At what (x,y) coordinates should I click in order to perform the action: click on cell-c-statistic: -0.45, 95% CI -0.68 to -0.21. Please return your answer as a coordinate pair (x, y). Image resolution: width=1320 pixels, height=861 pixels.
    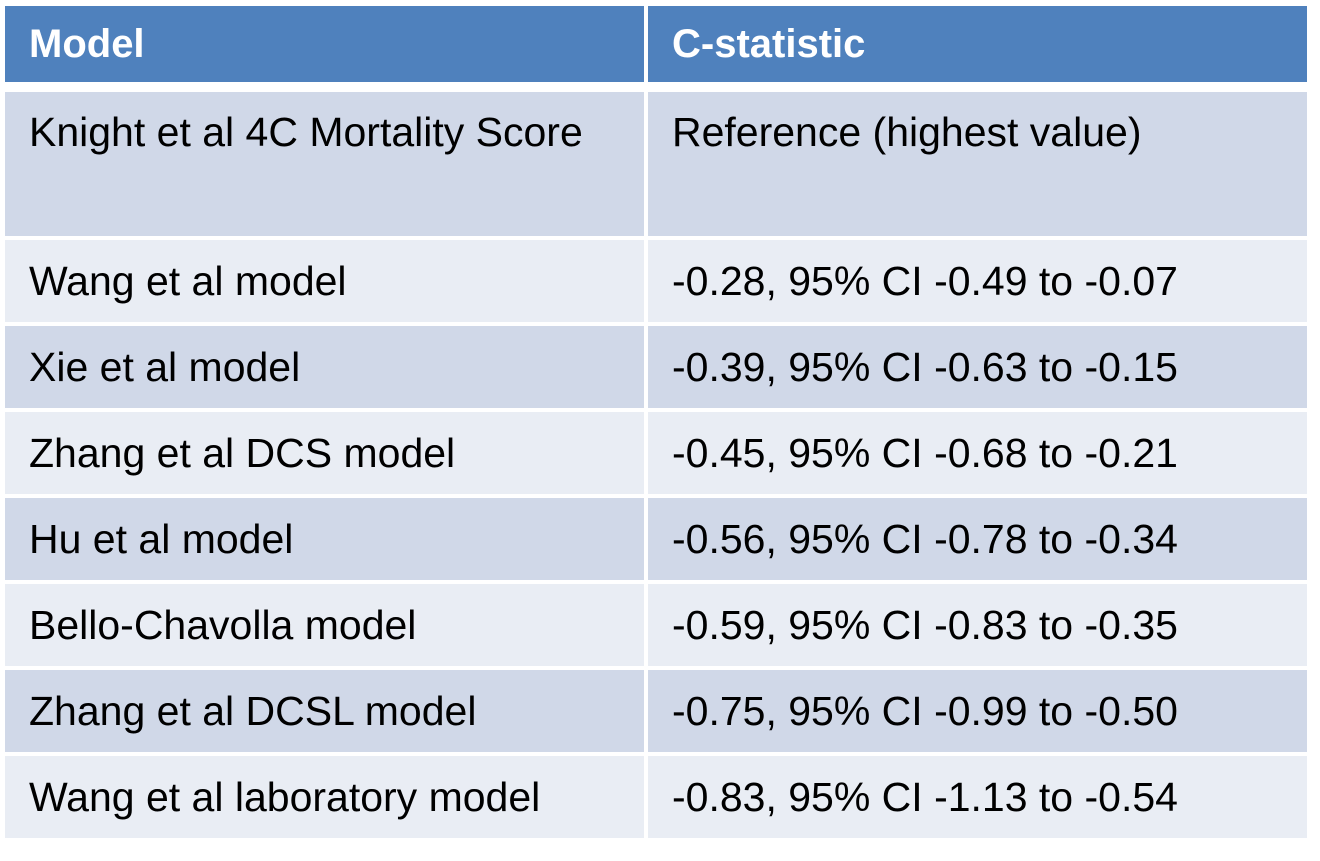
    Looking at the image, I should click on (977, 455).